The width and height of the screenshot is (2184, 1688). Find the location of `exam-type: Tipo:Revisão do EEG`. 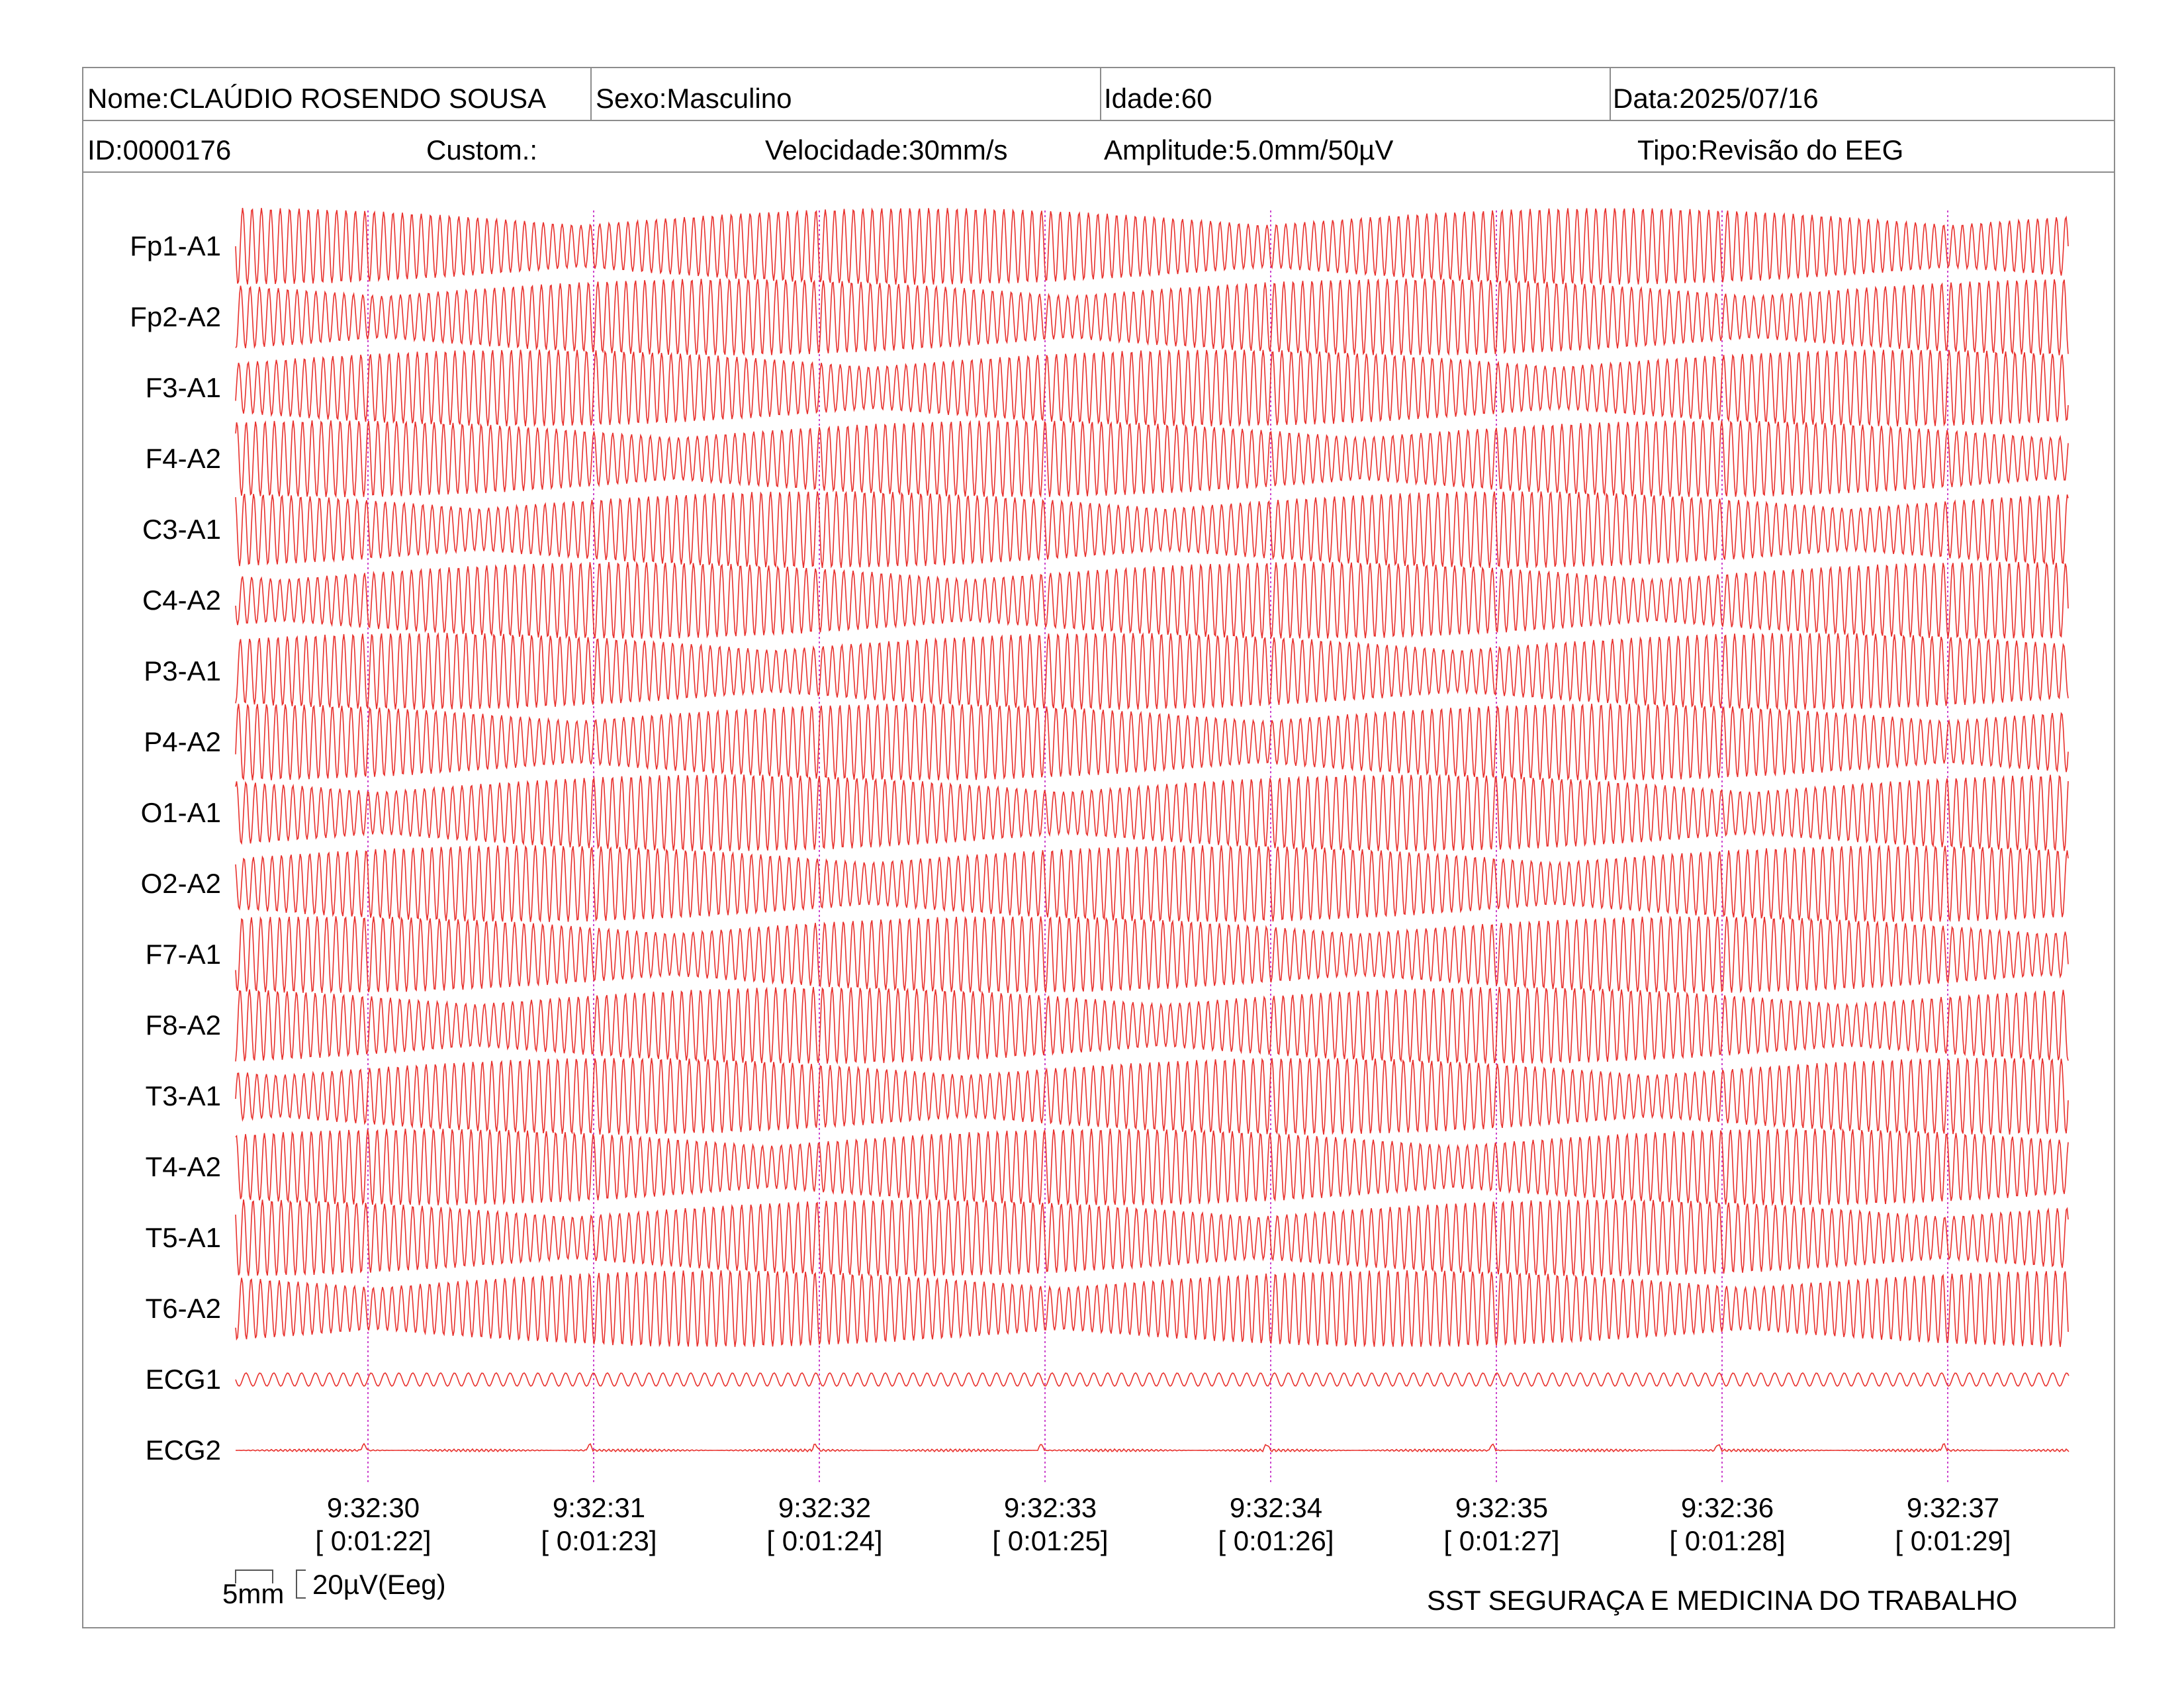

exam-type: Tipo:Revisão do EEG is located at coordinates (1770, 149).